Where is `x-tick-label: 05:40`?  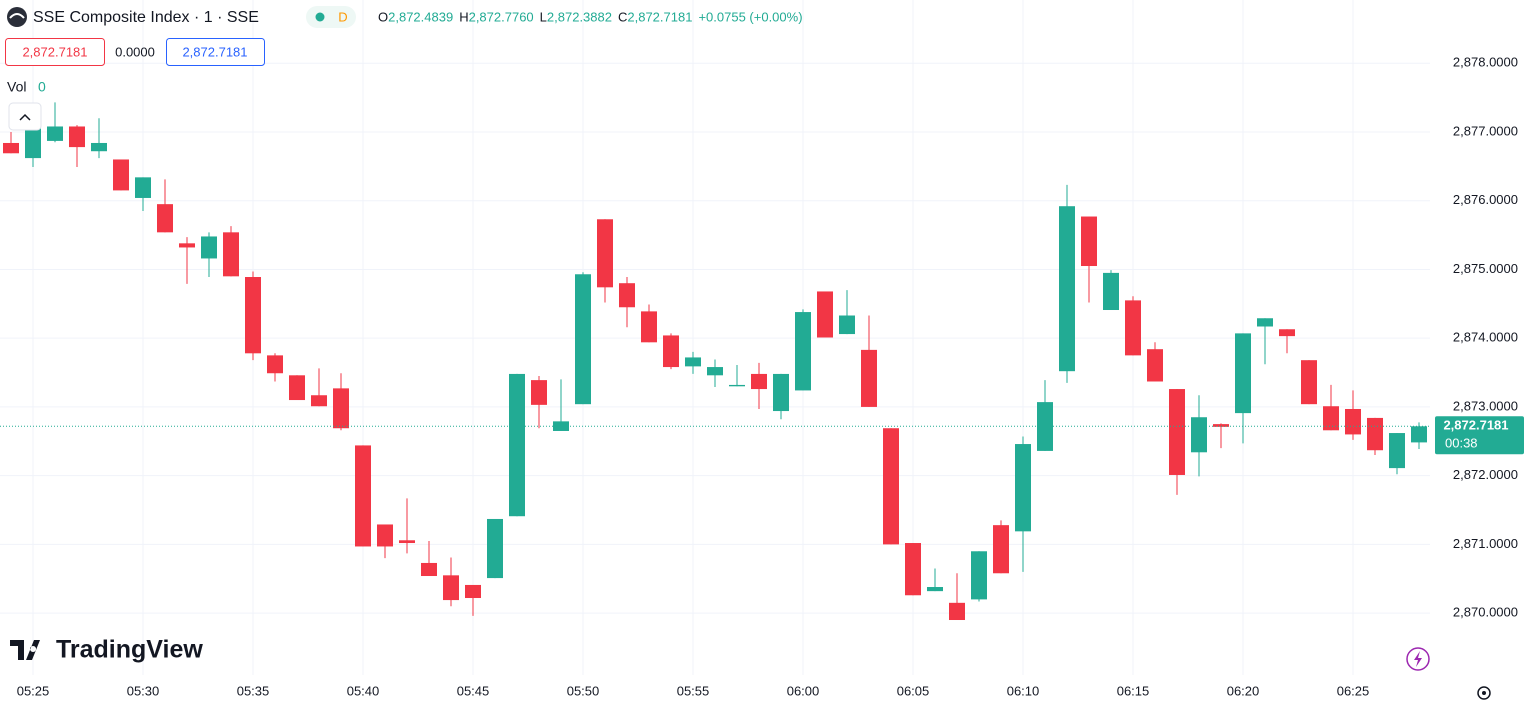
x-tick-label: 05:40 is located at coordinates (363, 690).